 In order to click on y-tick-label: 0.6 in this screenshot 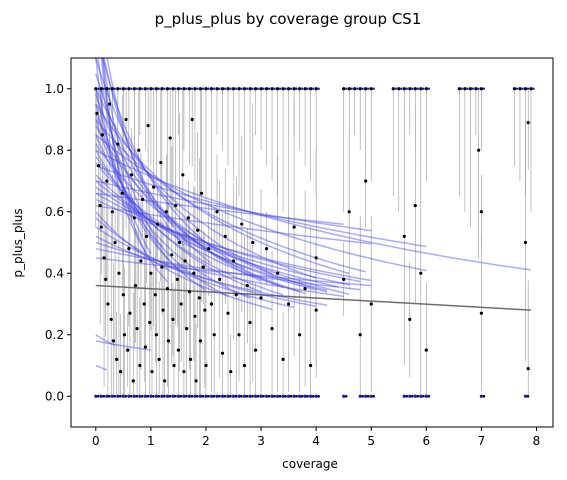, I will do `click(54, 212)`.